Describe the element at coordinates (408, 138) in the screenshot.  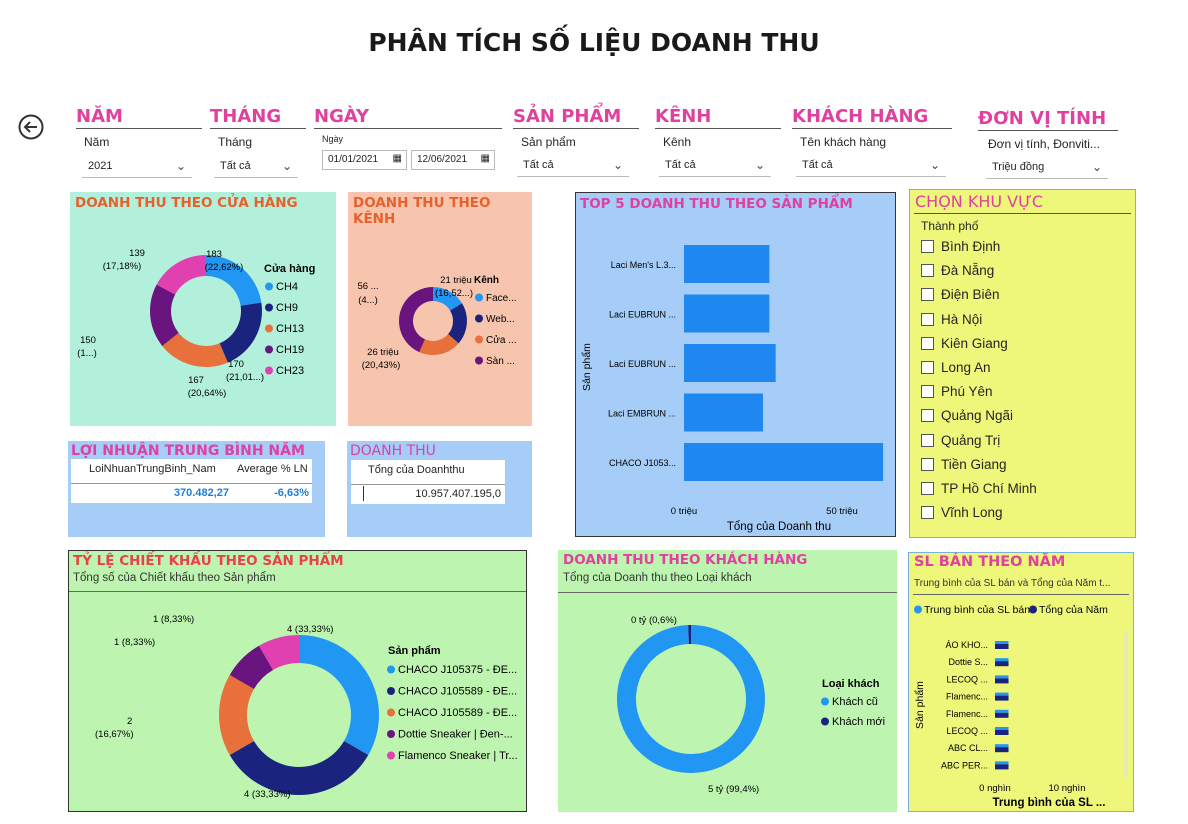
I see `filter-ngay: NGÀY Ngày 01/01/2021 ▦ 12/06/2021 ▦` at that location.